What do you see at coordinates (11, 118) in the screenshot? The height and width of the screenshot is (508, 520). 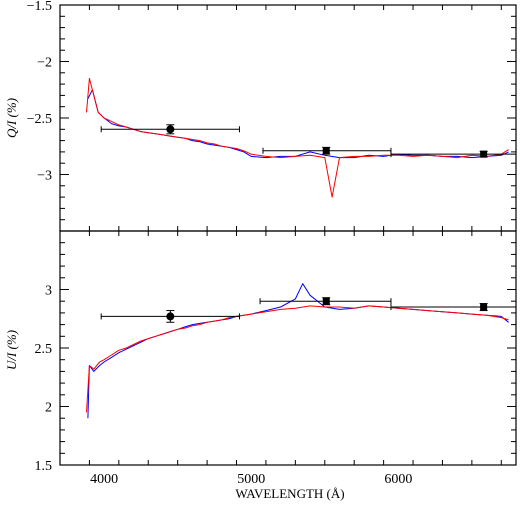 I see `y-axis-title-top: Q/I (%)` at bounding box center [11, 118].